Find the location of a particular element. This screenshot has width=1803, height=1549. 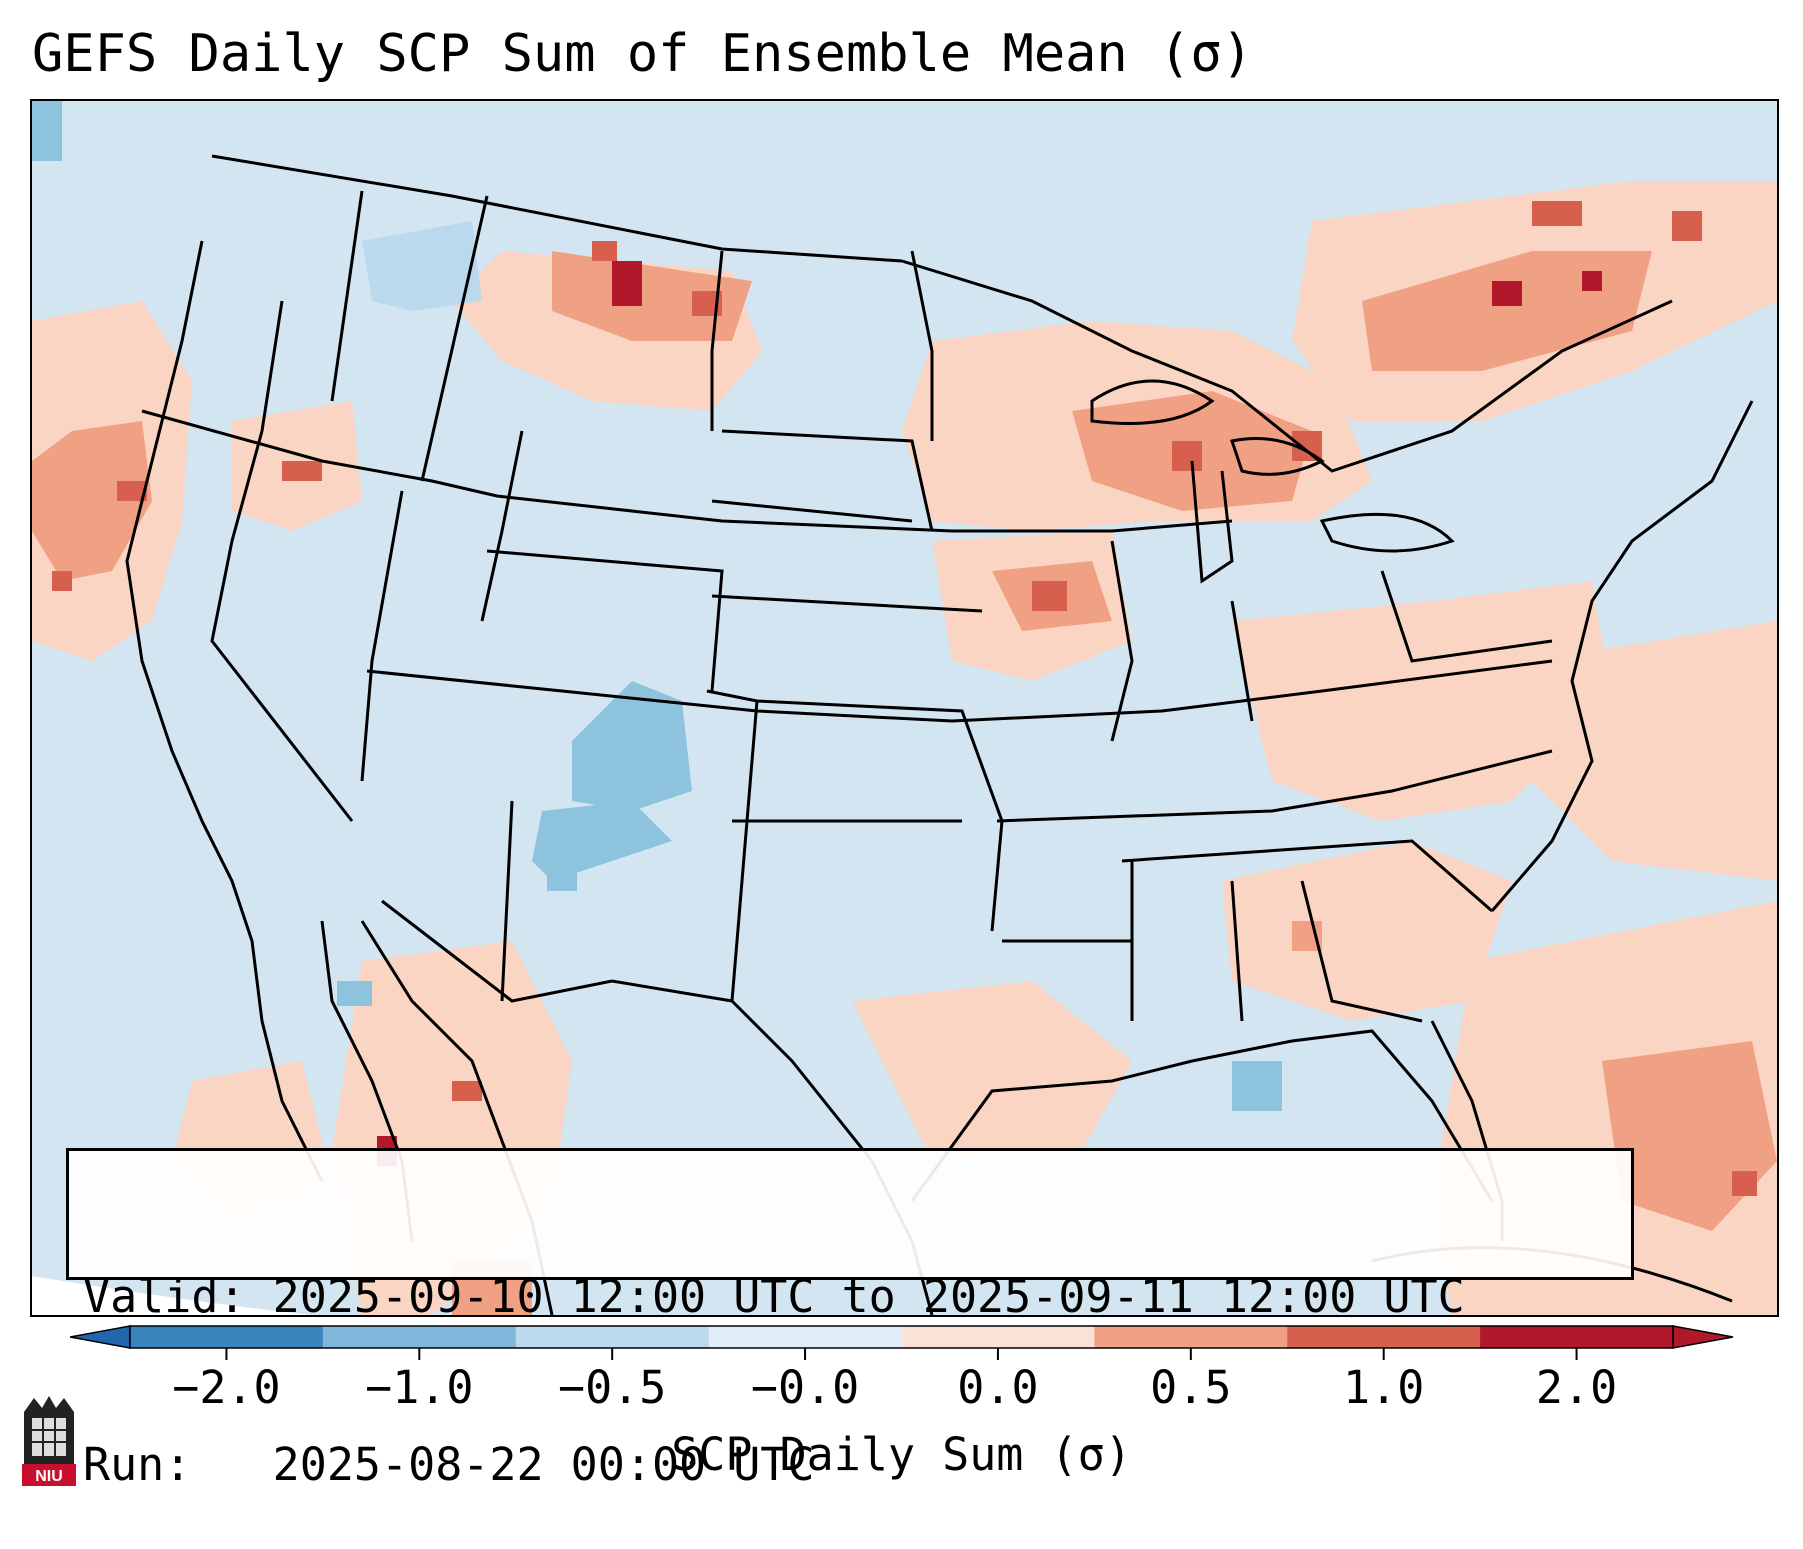

colorbar-tick-label: −2.0 is located at coordinates (226, 1387).